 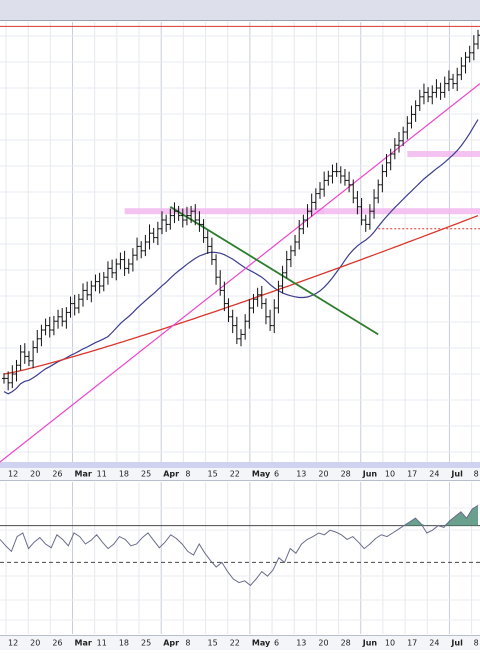 I want to click on x-axis-band, so click(x=240, y=465).